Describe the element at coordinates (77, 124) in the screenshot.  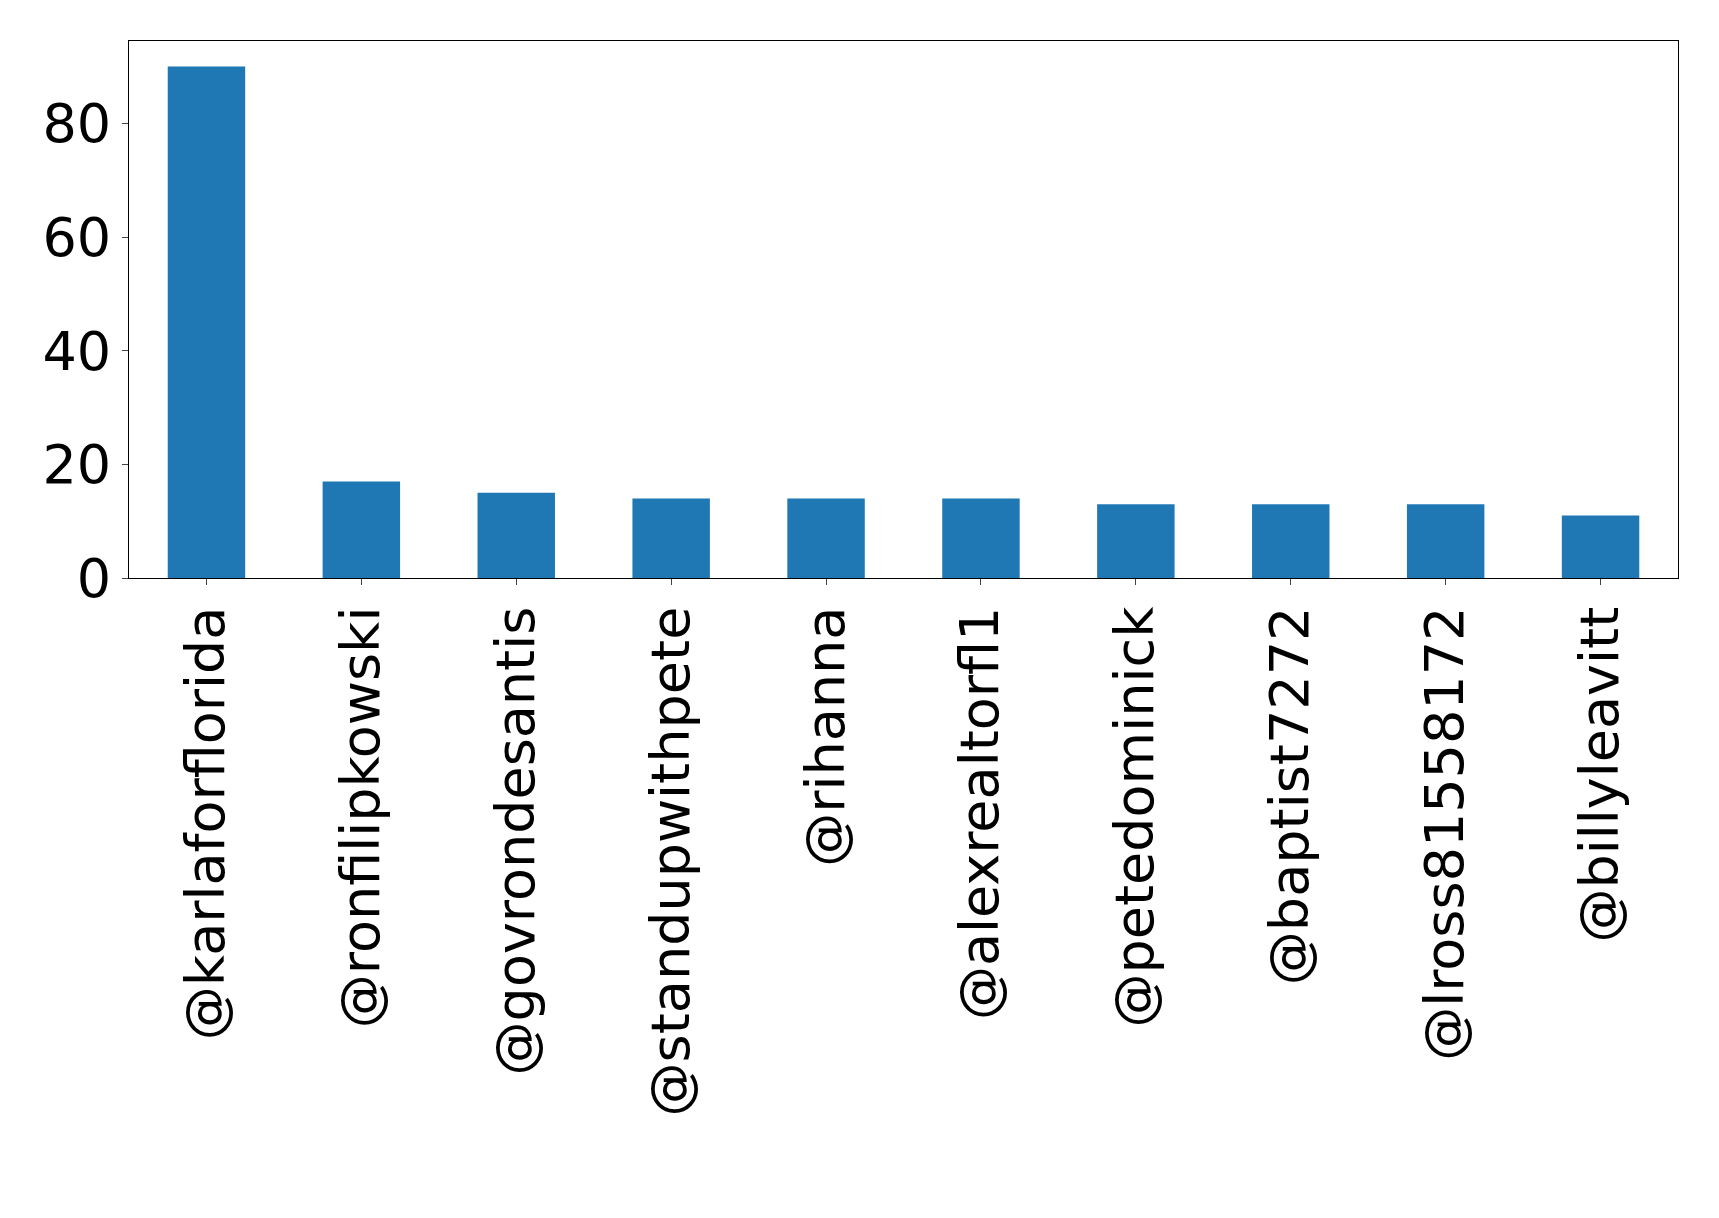
I see `y-tick-label: 80` at that location.